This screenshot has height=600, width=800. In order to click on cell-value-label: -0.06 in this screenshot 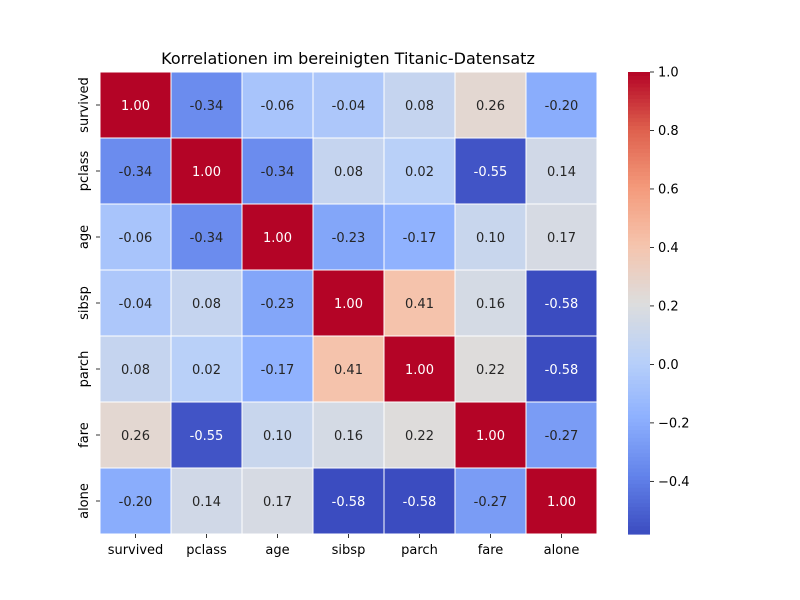, I will do `click(278, 106)`.